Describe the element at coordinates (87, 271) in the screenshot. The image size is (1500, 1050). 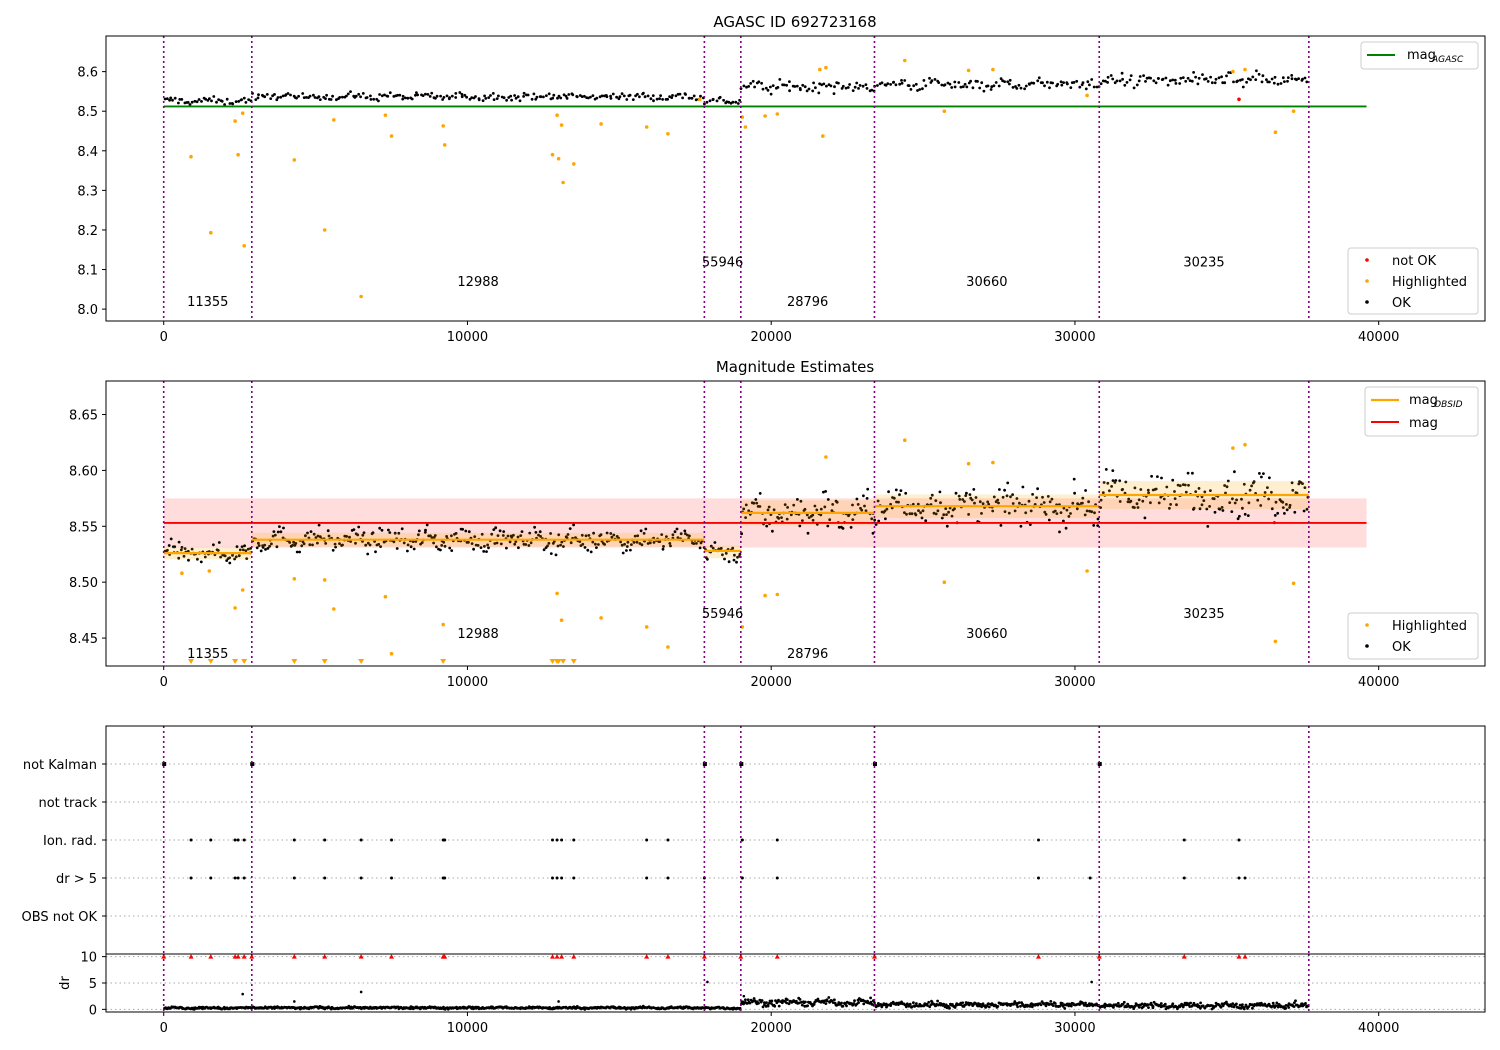
I see `agasc-ytick-label: 8.1` at that location.